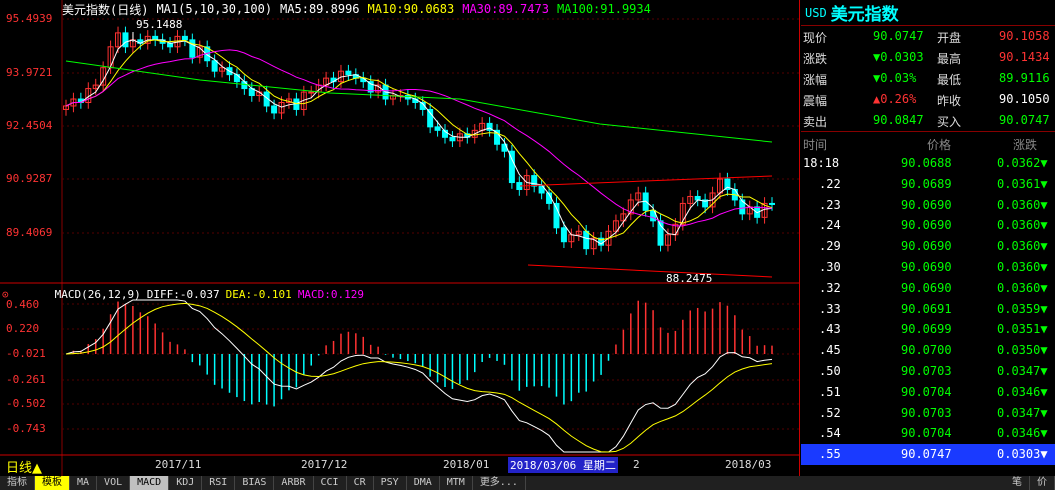 The height and width of the screenshot is (490, 1055). I want to click on tab-macd: MACD, so click(150, 483).